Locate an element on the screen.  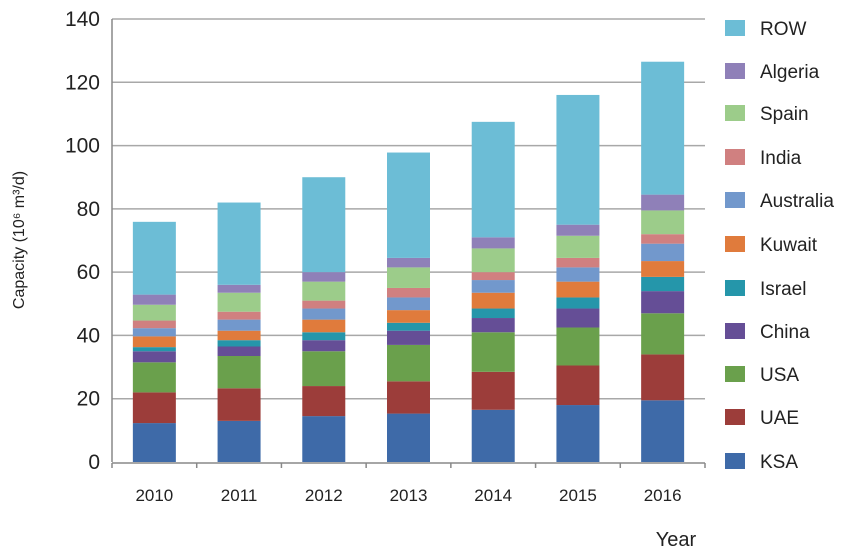
bar-segment-ksa-2012 is located at coordinates (324, 439).